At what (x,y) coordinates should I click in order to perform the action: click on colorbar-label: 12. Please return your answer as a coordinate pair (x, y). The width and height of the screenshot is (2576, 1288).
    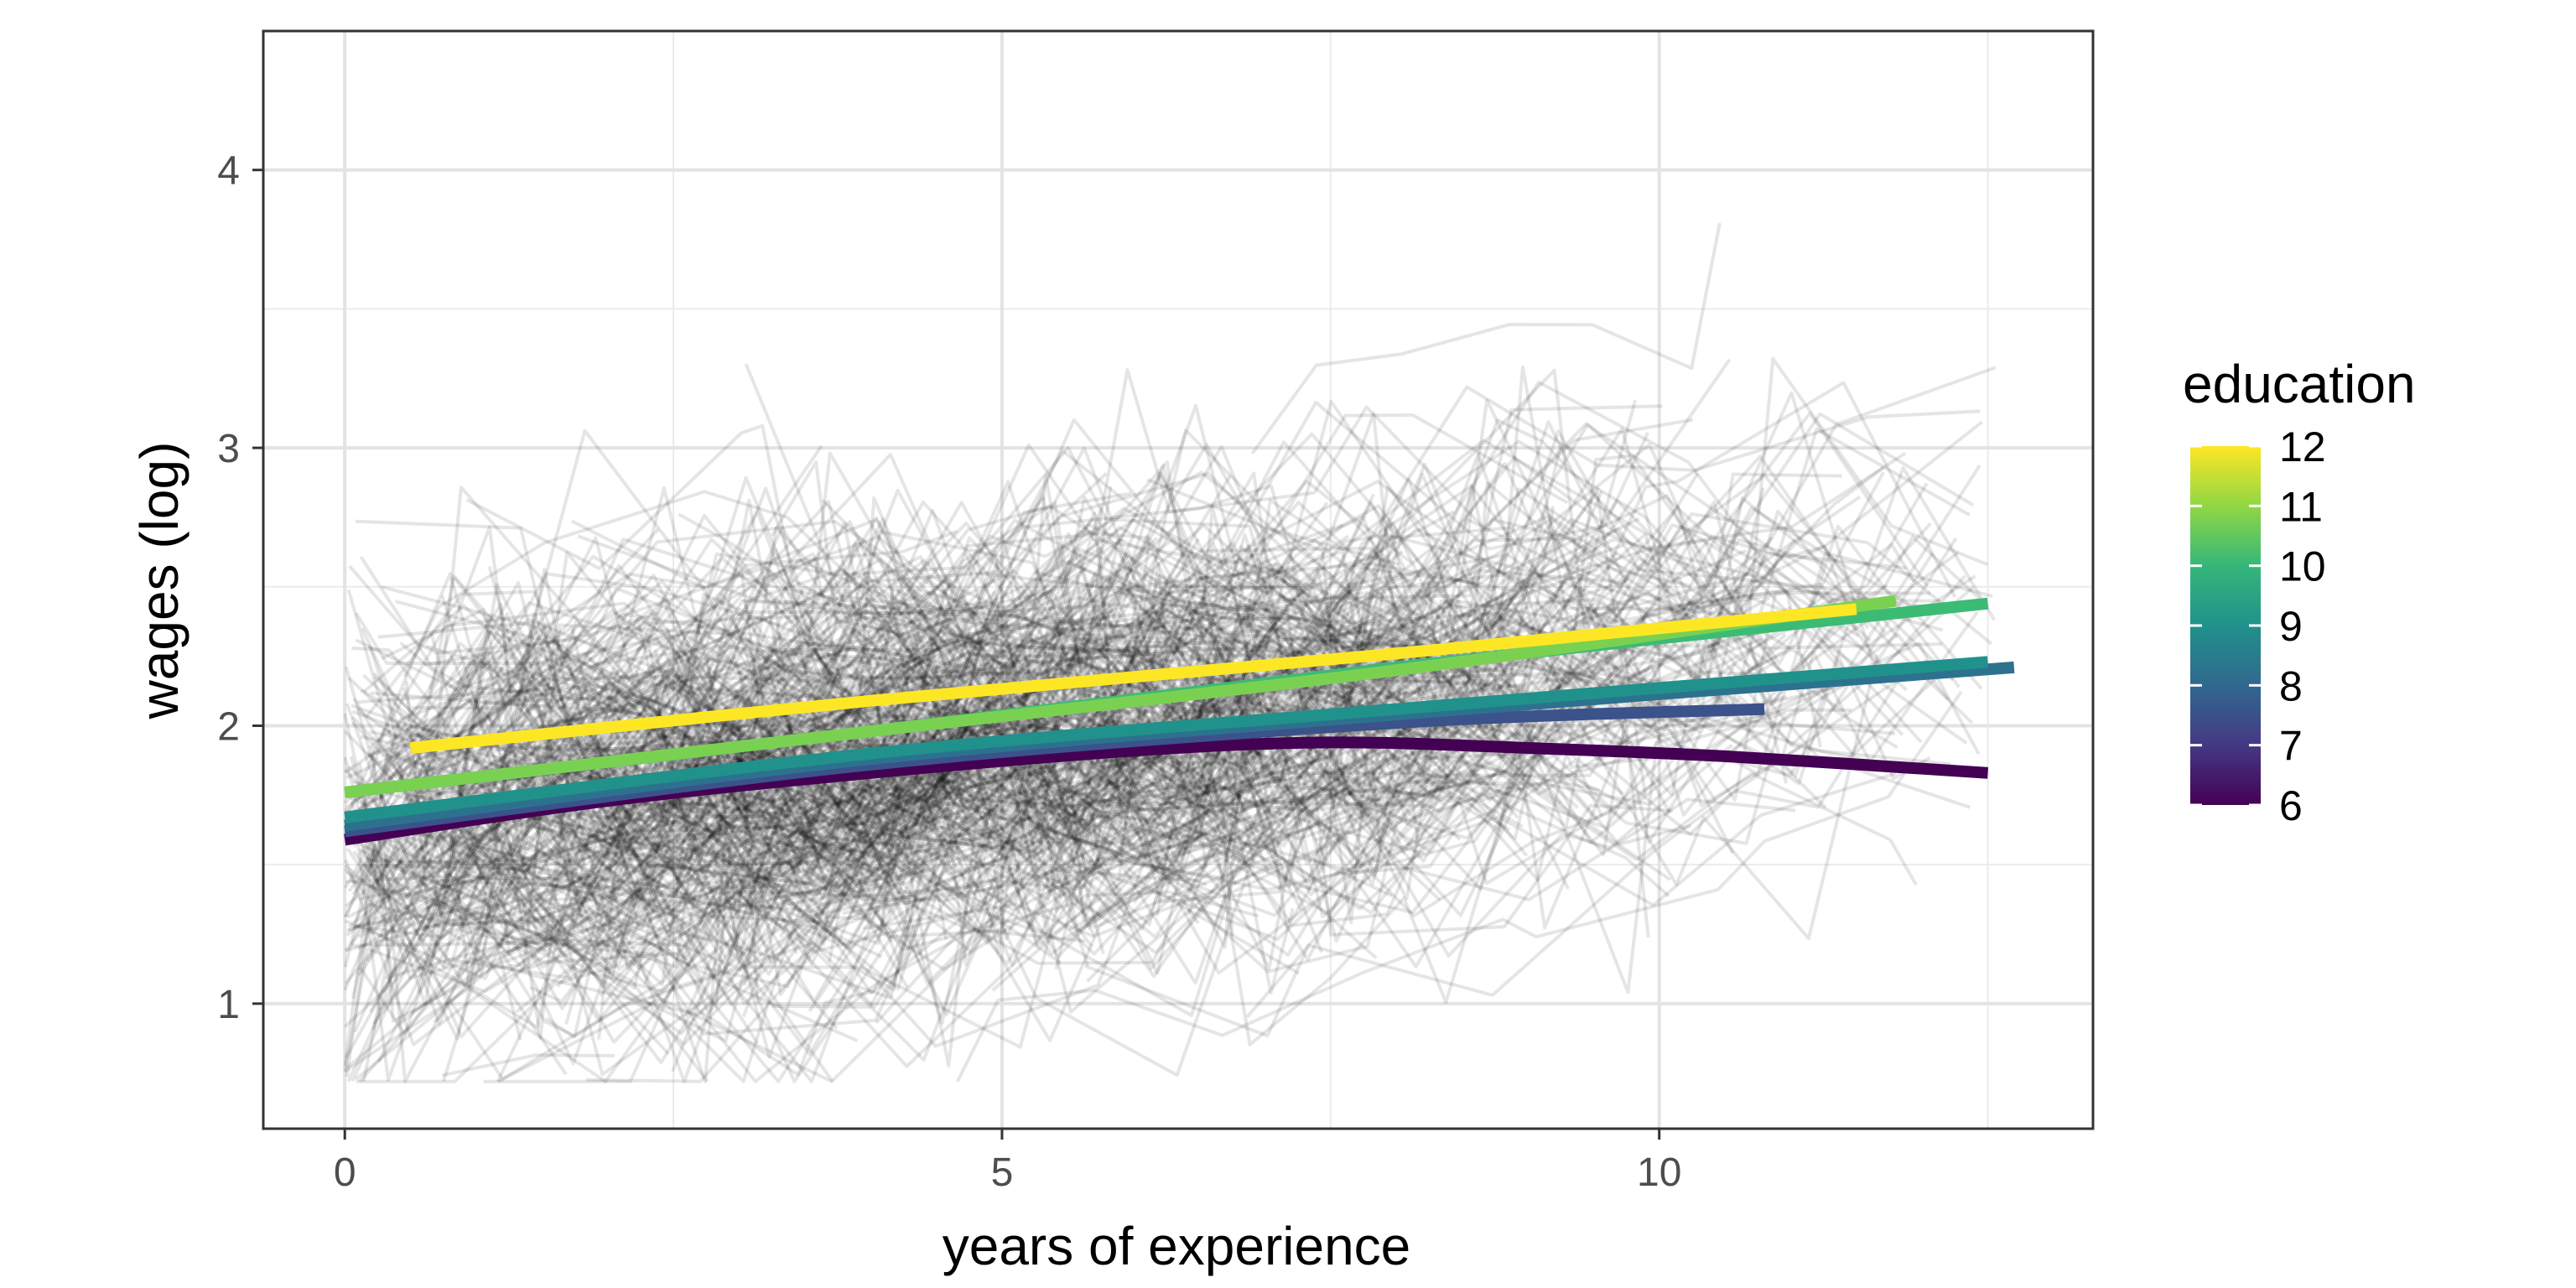
    Looking at the image, I should click on (2302, 446).